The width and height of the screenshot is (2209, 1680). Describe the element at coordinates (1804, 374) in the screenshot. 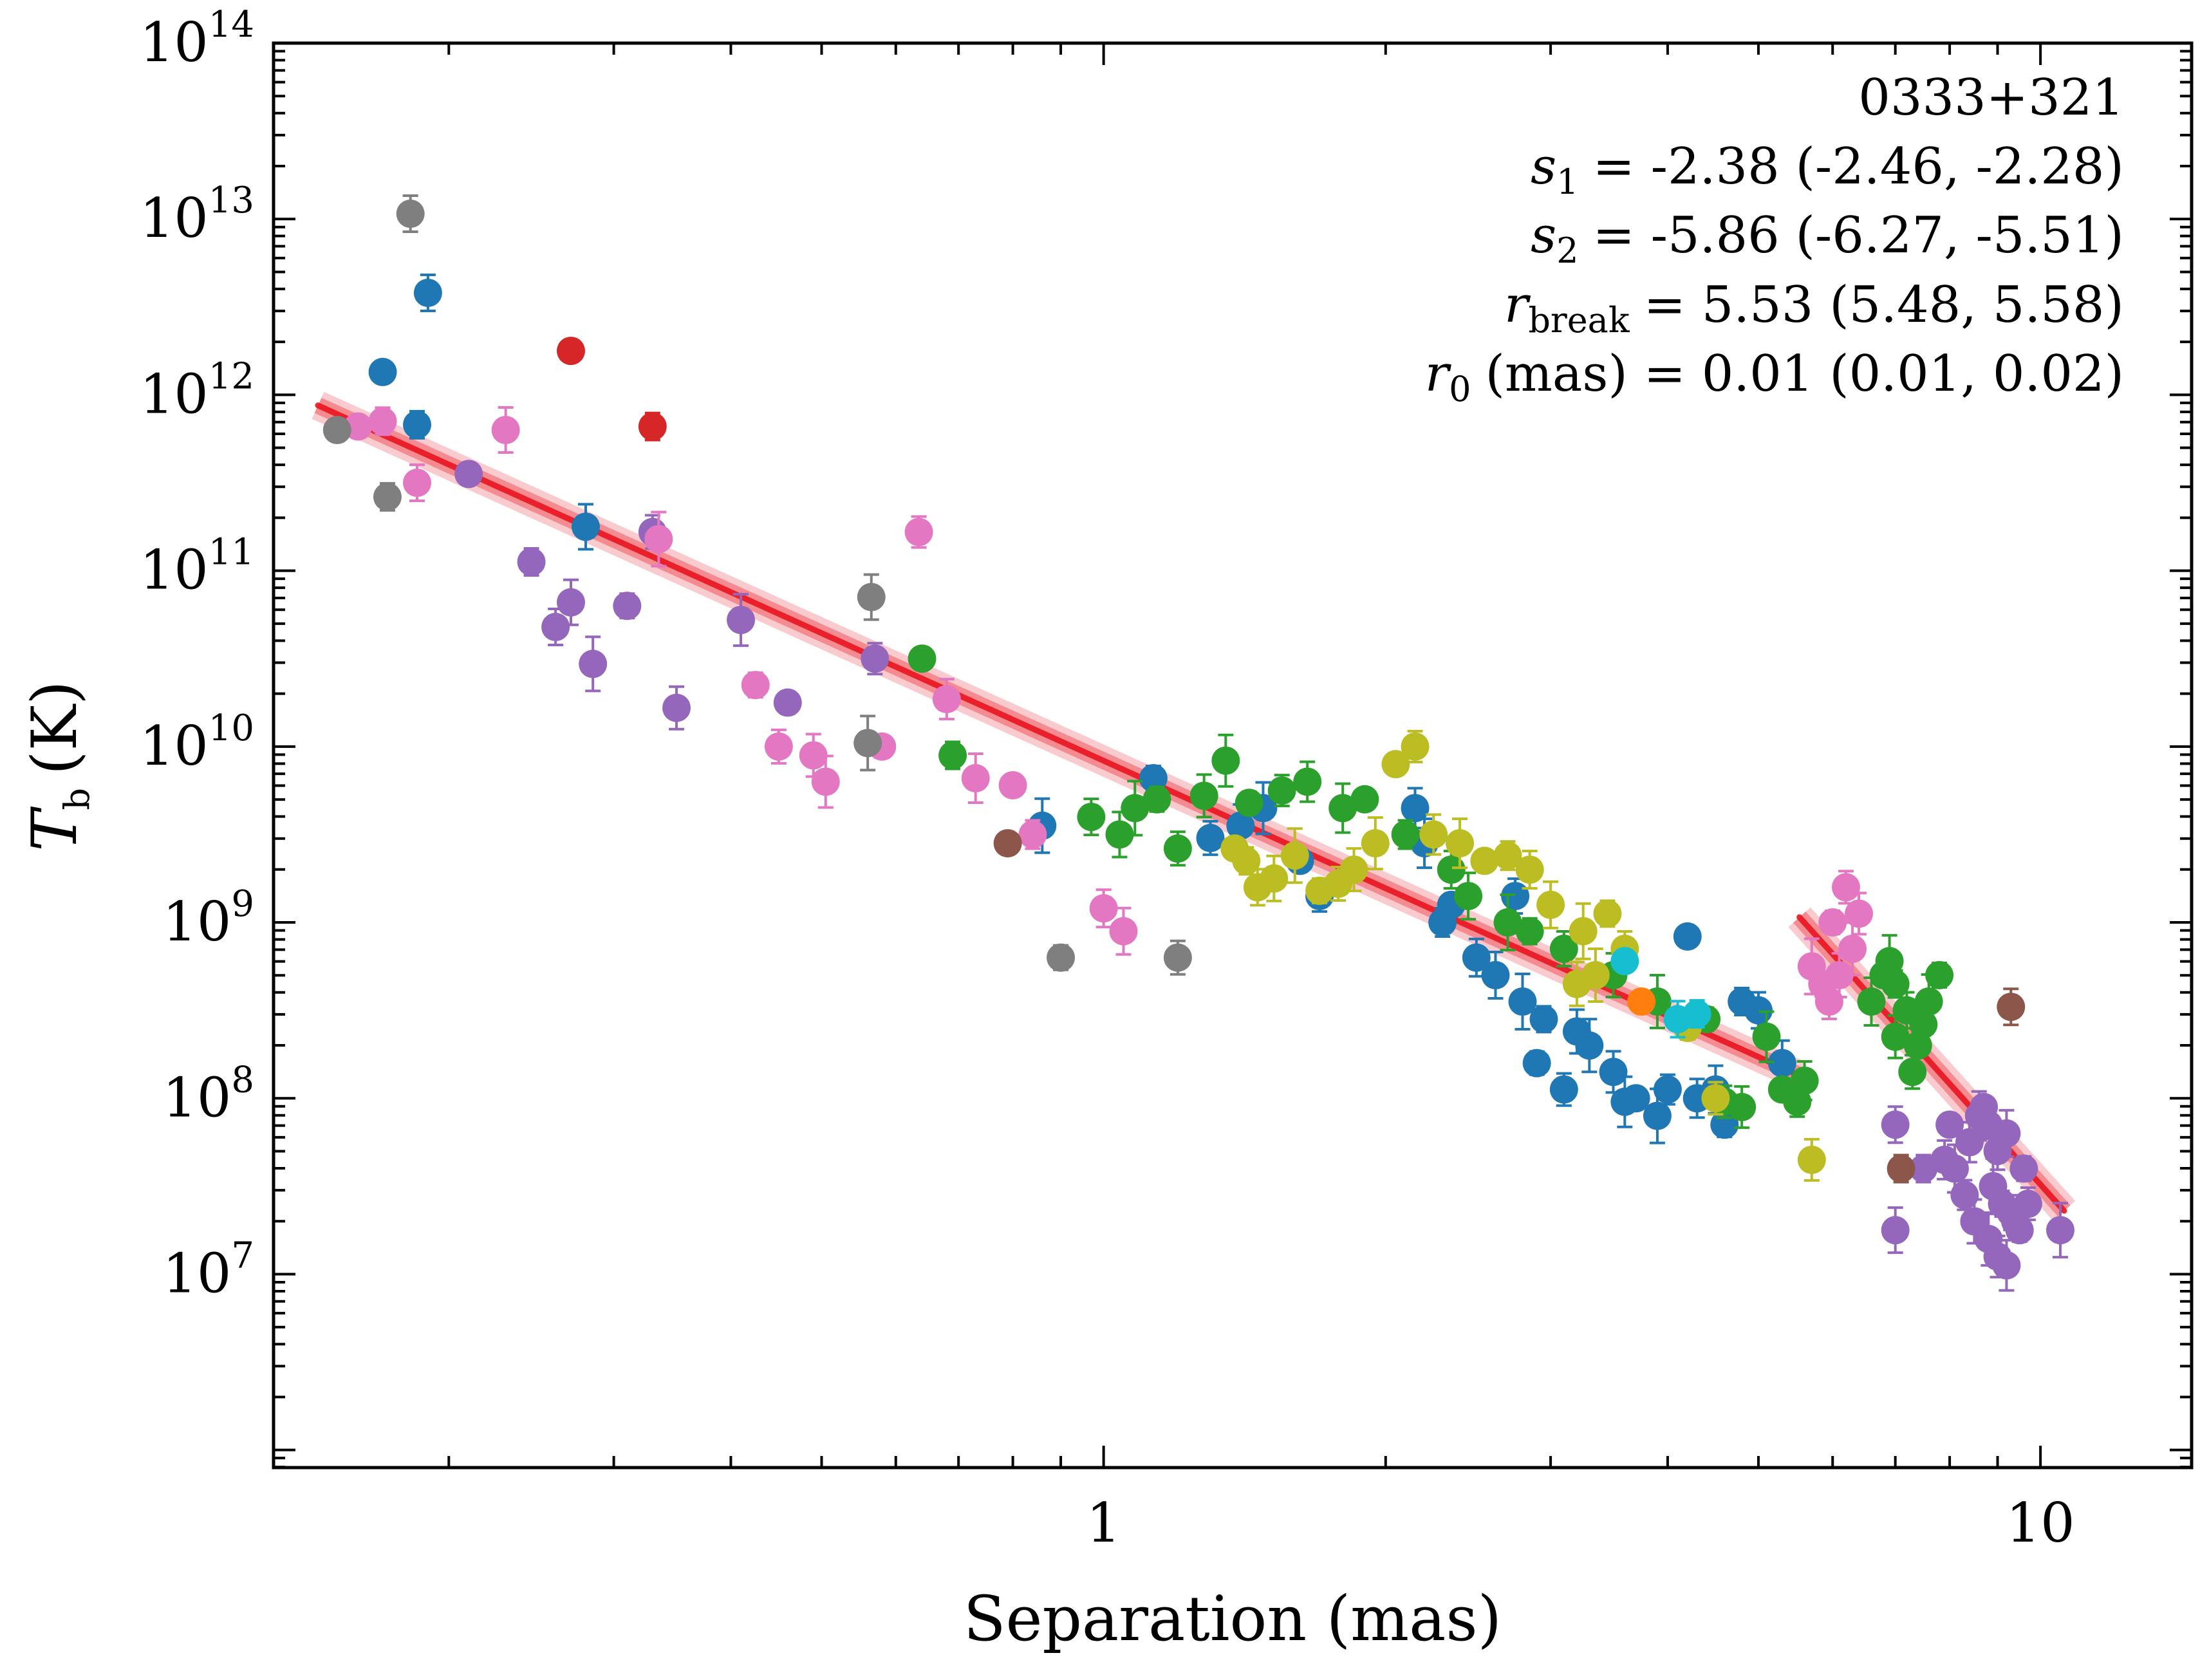

I see `r0-value: (mas) = 0.01 (0.01, 0.02)` at that location.